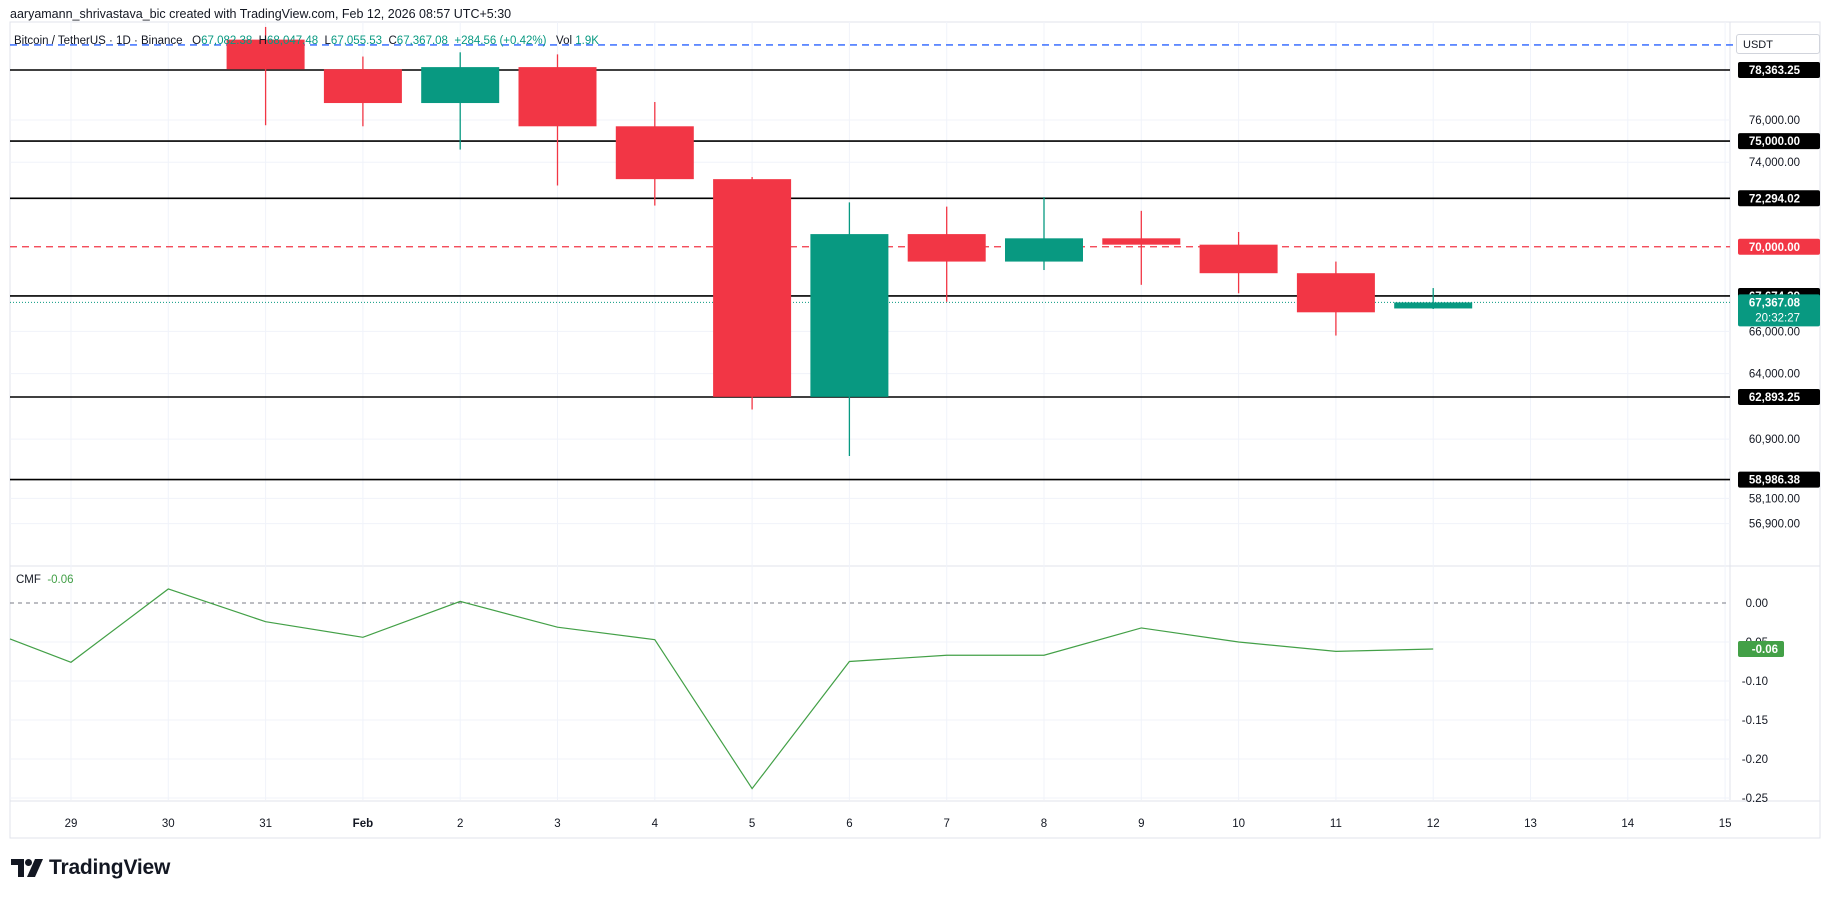 The width and height of the screenshot is (1825, 897). Describe the element at coordinates (1725, 824) in the screenshot. I see `time-tick-label: 15` at that location.